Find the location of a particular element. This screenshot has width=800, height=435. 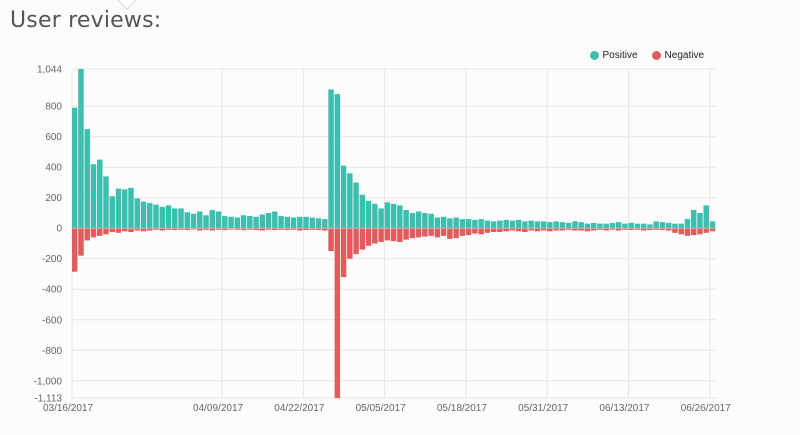

y-tick-label: -200 is located at coordinates (52, 259).